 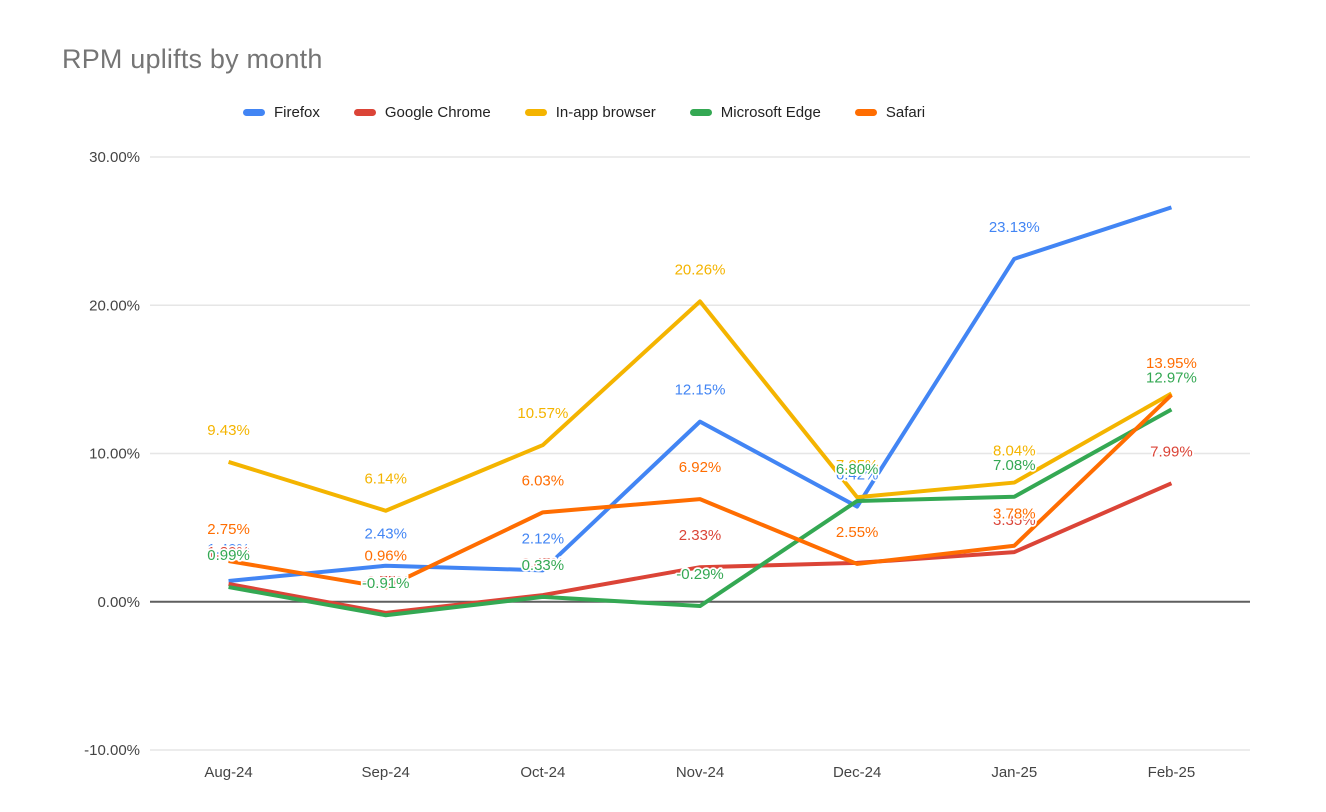 I want to click on data-label-google-chrome: 2.33%, so click(x=700, y=535).